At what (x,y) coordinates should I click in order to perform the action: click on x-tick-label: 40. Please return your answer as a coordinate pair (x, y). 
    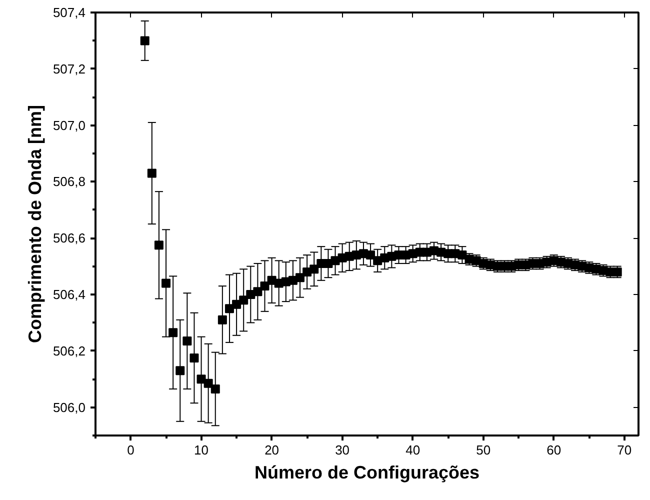
    Looking at the image, I should click on (413, 450).